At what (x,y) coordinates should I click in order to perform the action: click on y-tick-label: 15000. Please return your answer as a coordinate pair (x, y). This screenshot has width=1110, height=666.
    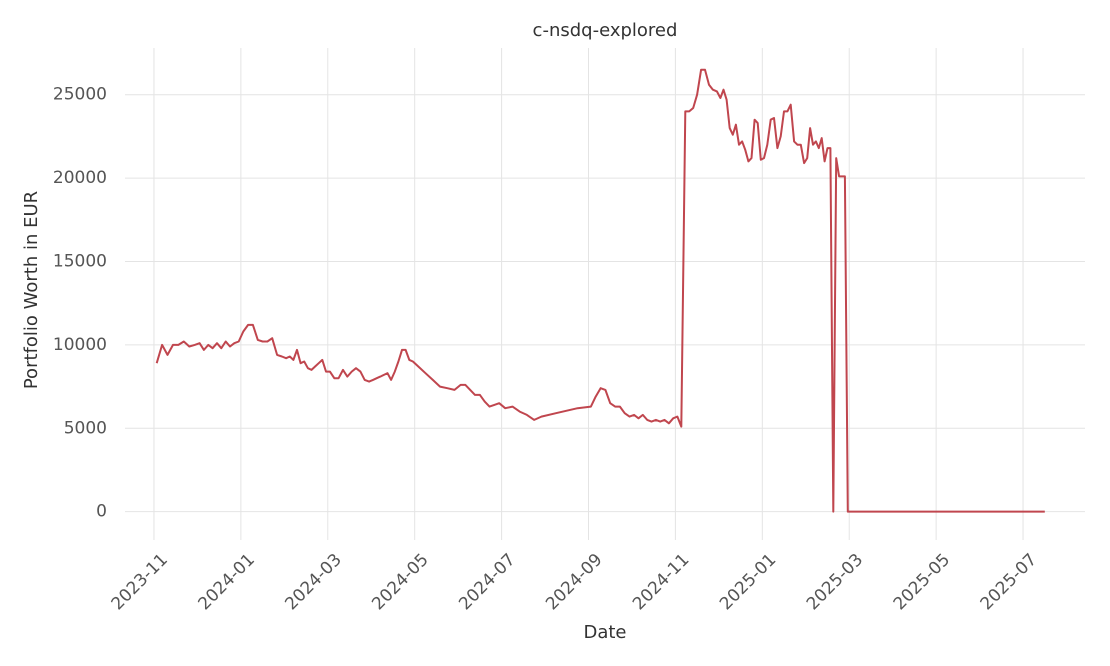
    Looking at the image, I should click on (80, 261).